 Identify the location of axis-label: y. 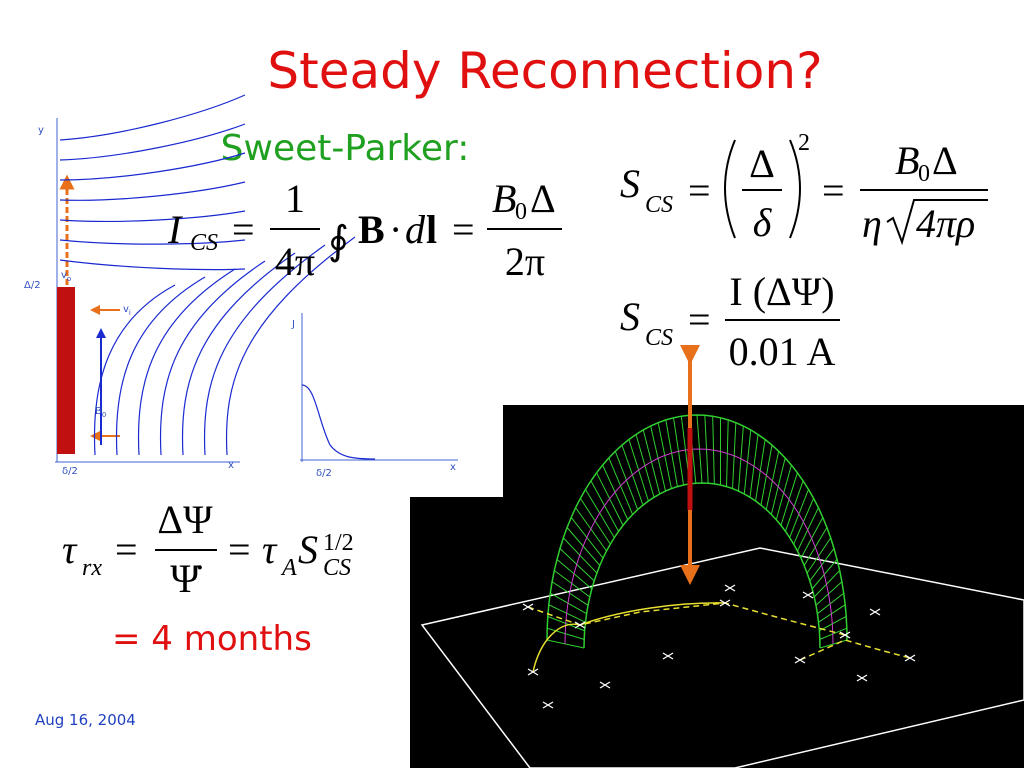
(41, 130).